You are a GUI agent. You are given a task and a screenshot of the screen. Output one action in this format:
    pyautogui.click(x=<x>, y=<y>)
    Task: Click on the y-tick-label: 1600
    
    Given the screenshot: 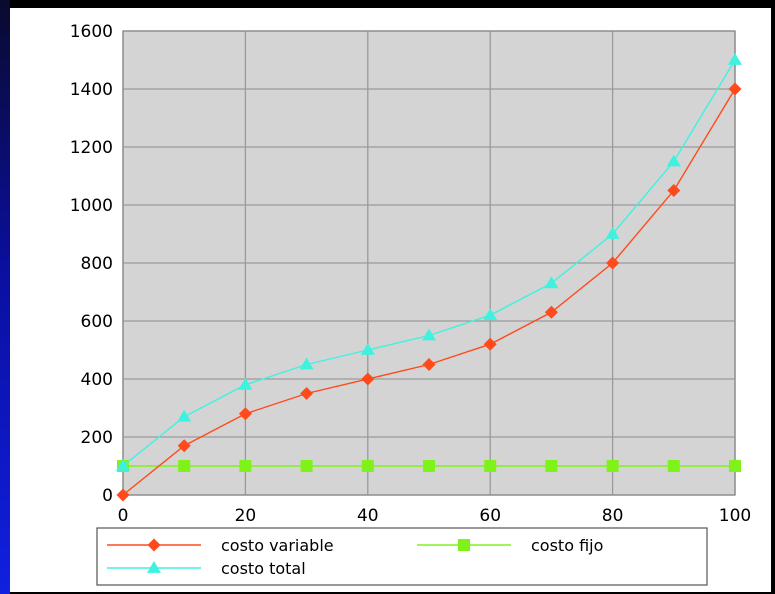 What is the action you would take?
    pyautogui.click(x=91, y=32)
    